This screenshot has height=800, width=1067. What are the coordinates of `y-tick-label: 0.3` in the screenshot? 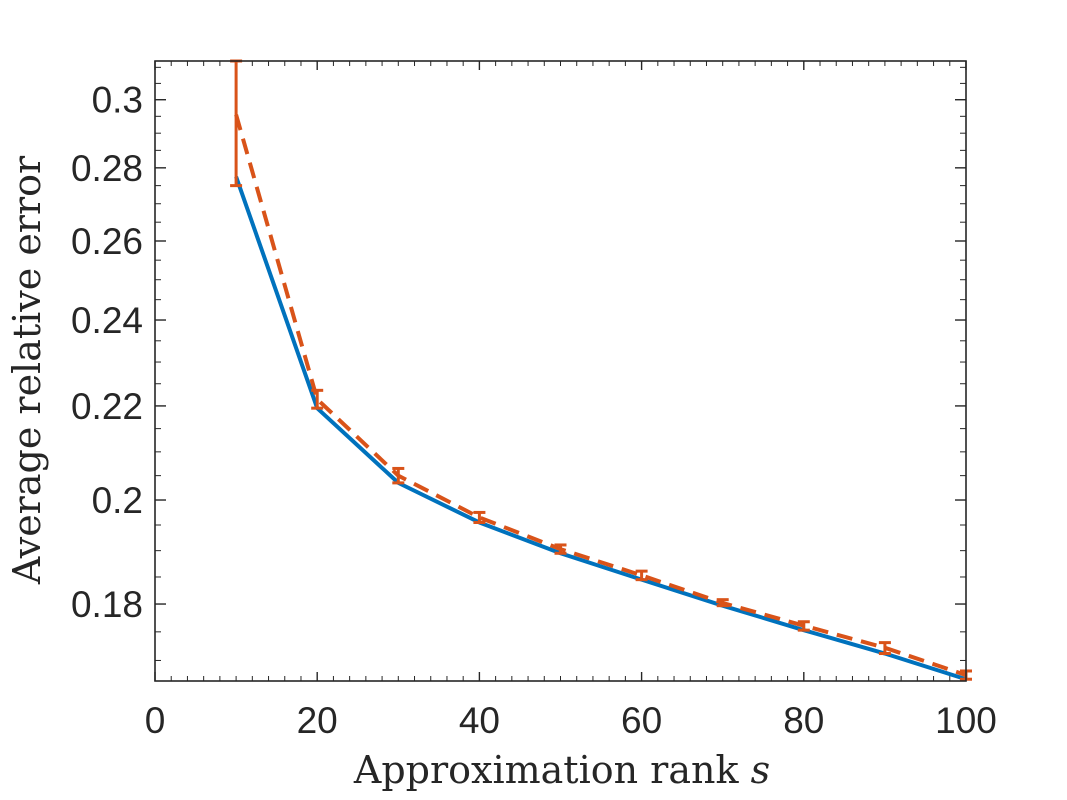 It's located at (117, 100).